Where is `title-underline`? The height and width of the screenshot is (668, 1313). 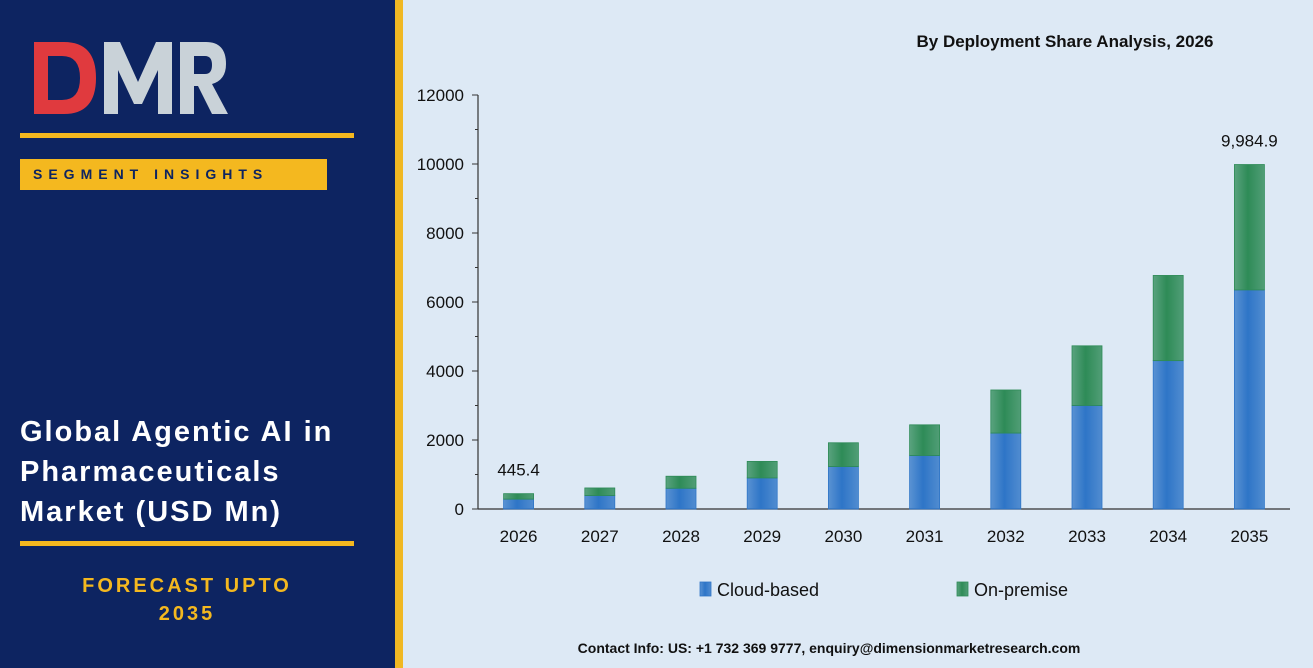
title-underline is located at coordinates (187, 543).